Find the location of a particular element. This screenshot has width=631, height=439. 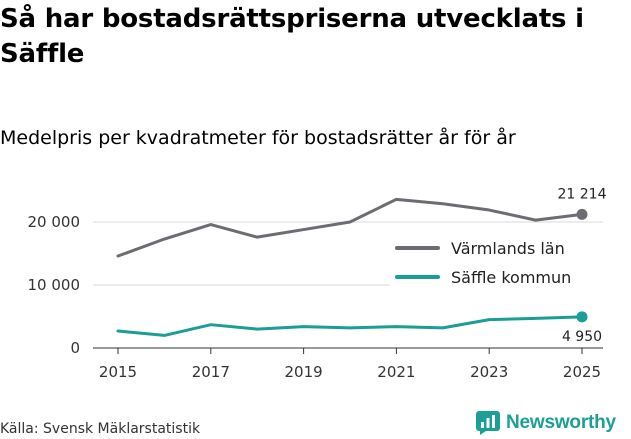

series-line-saffle is located at coordinates (350, 326).